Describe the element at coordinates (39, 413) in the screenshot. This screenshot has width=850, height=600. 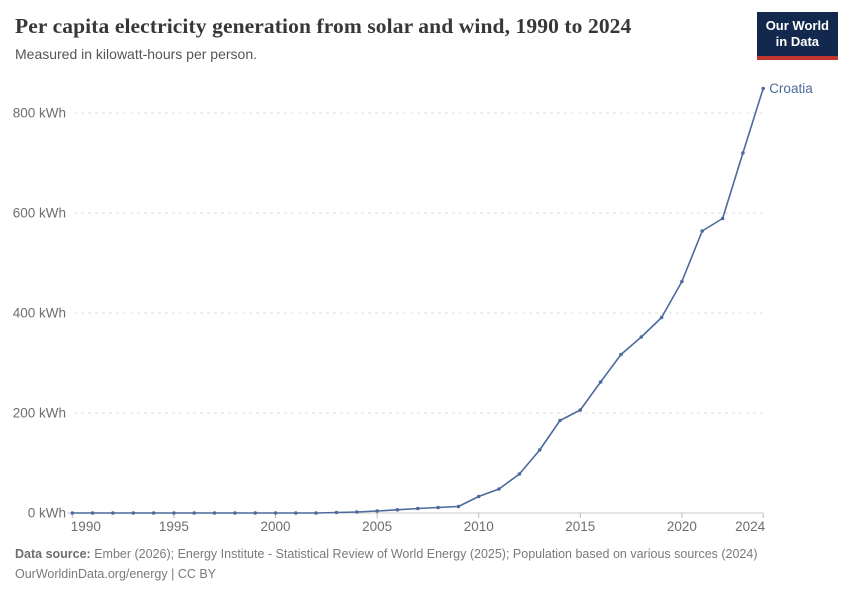
I see `y-tick-label-200: 200 kWh` at that location.